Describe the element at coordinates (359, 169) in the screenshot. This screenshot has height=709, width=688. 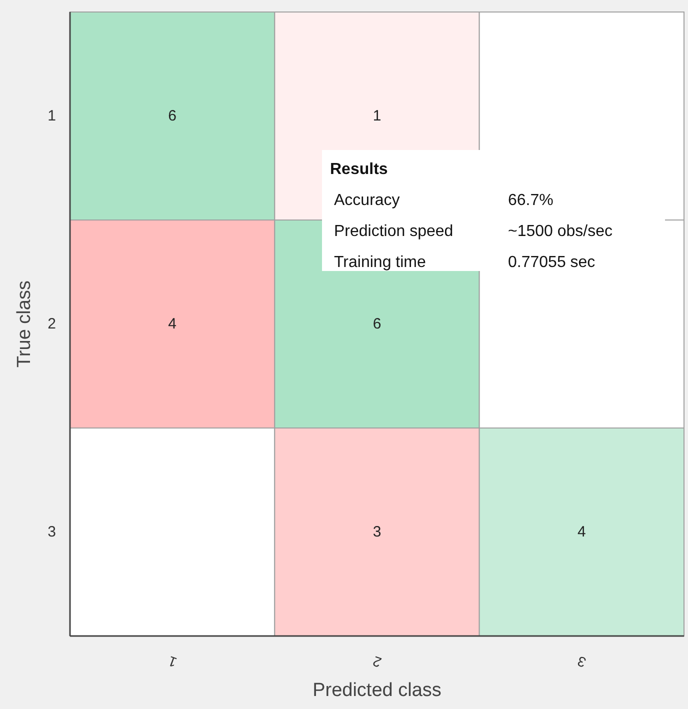
I see `annotation: Results` at that location.